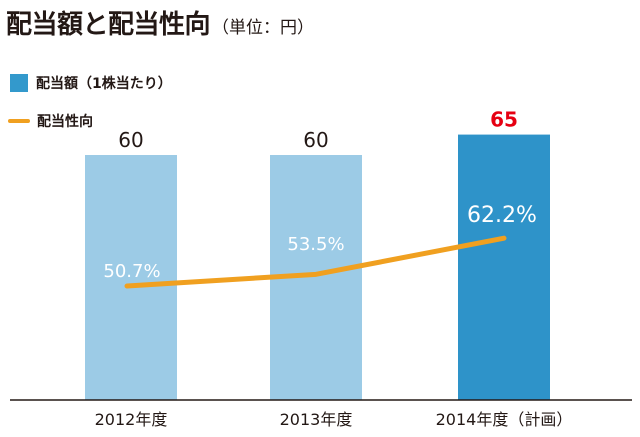 Image resolution: width=640 pixels, height=437 pixels. Describe the element at coordinates (19, 121) in the screenshot. I see `legend-swatch-line` at that location.